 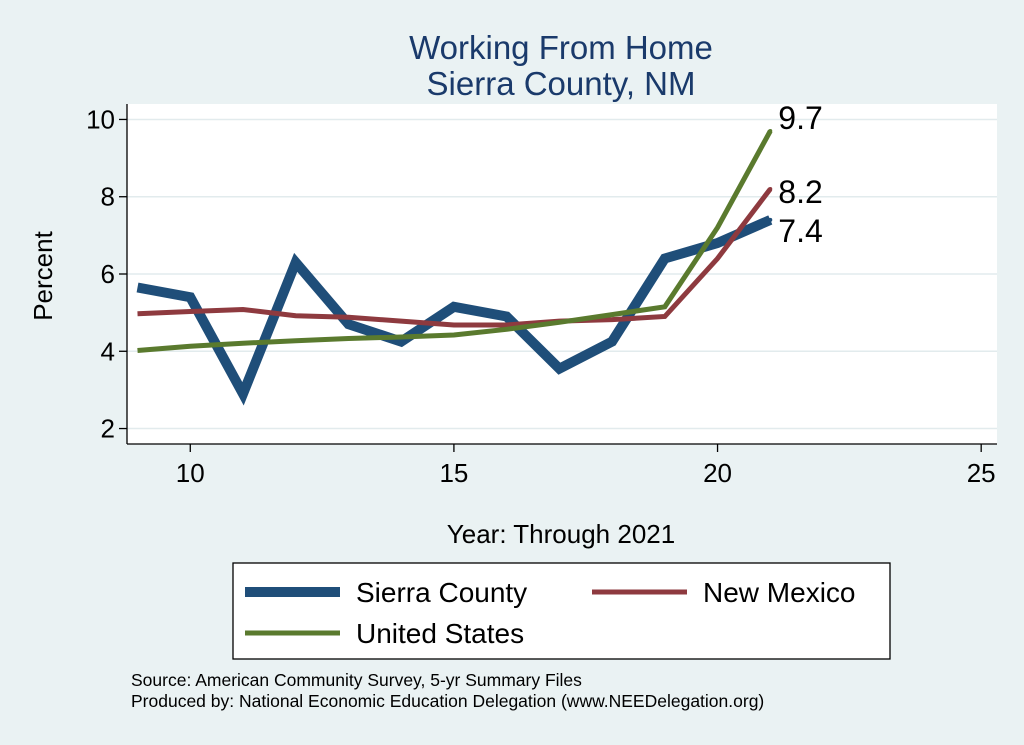 What do you see at coordinates (440, 633) in the screenshot?
I see `legend-label-united-states: United States` at bounding box center [440, 633].